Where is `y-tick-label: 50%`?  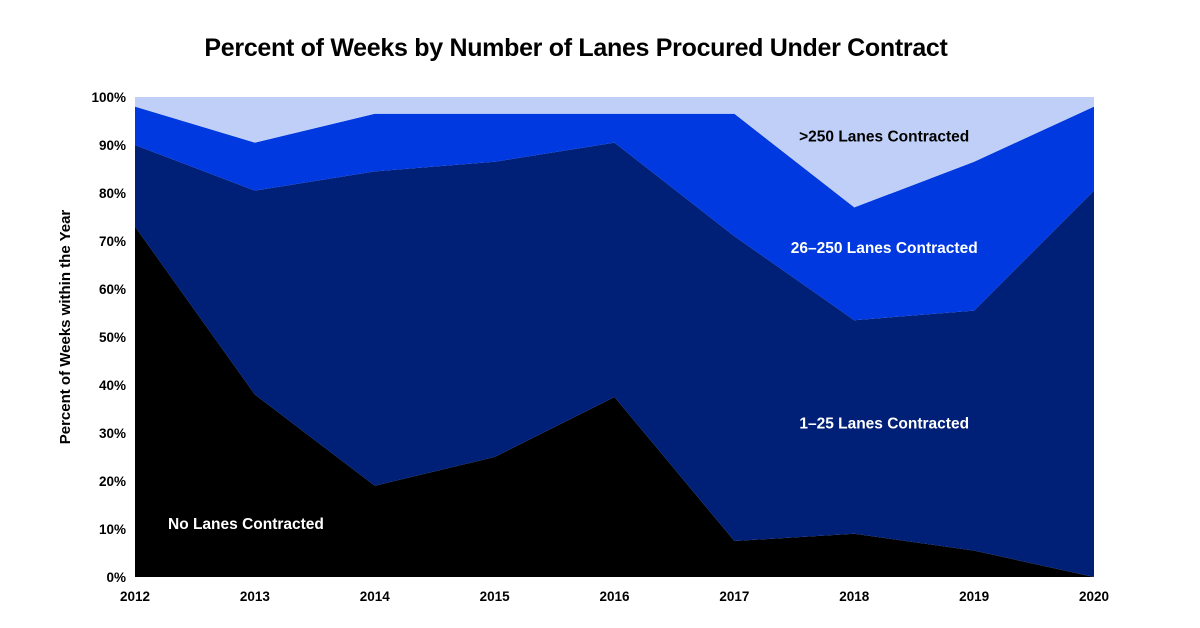
y-tick-label: 50% is located at coordinates (112, 337).